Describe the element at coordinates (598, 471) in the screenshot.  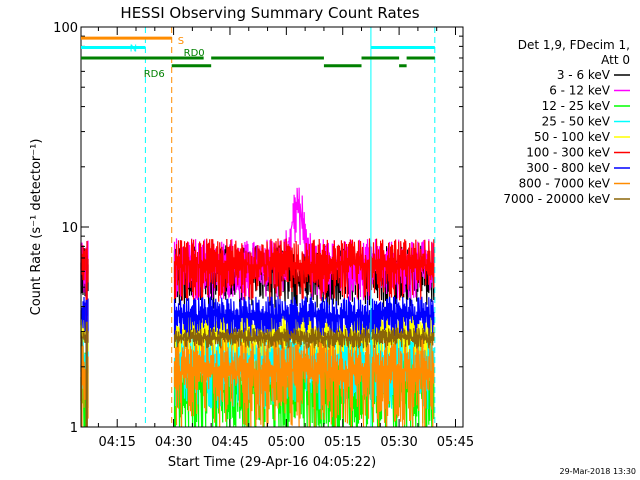
I see `footer-timestamp: 29-Mar-2018 13:30` at that location.